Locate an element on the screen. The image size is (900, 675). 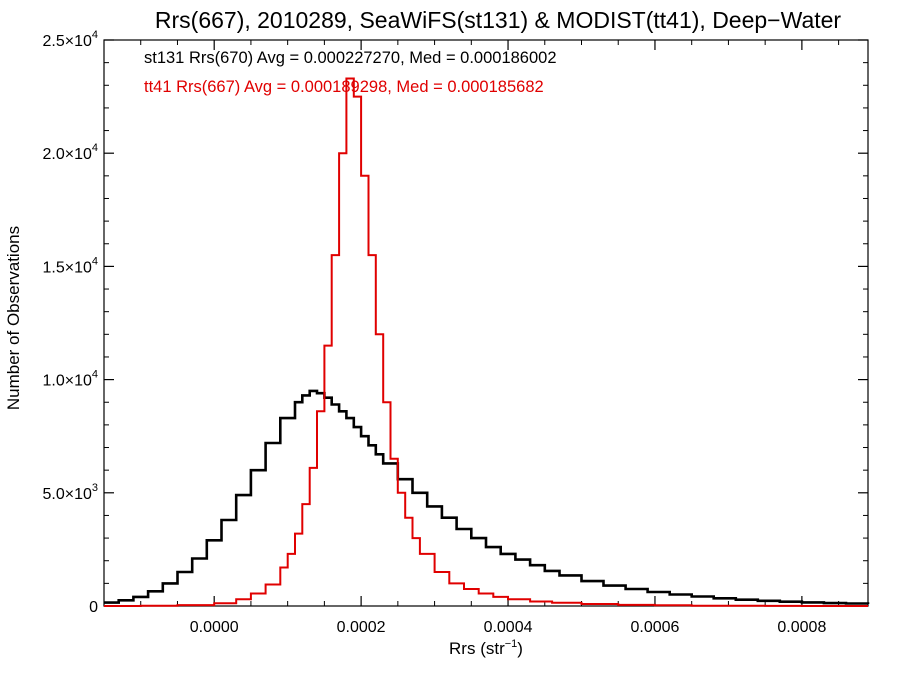
x-tick-label: 0.0000 is located at coordinates (214, 627).